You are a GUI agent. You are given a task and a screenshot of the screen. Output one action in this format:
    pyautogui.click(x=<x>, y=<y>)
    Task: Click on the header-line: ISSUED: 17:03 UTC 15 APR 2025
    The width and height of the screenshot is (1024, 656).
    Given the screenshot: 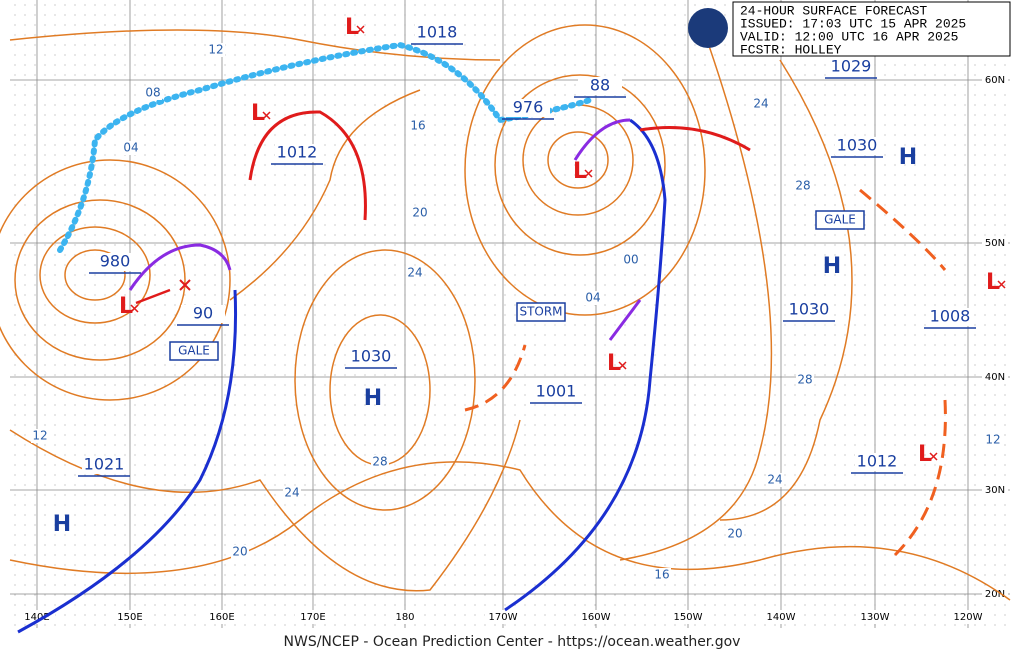 What is the action you would take?
    pyautogui.click(x=853, y=23)
    